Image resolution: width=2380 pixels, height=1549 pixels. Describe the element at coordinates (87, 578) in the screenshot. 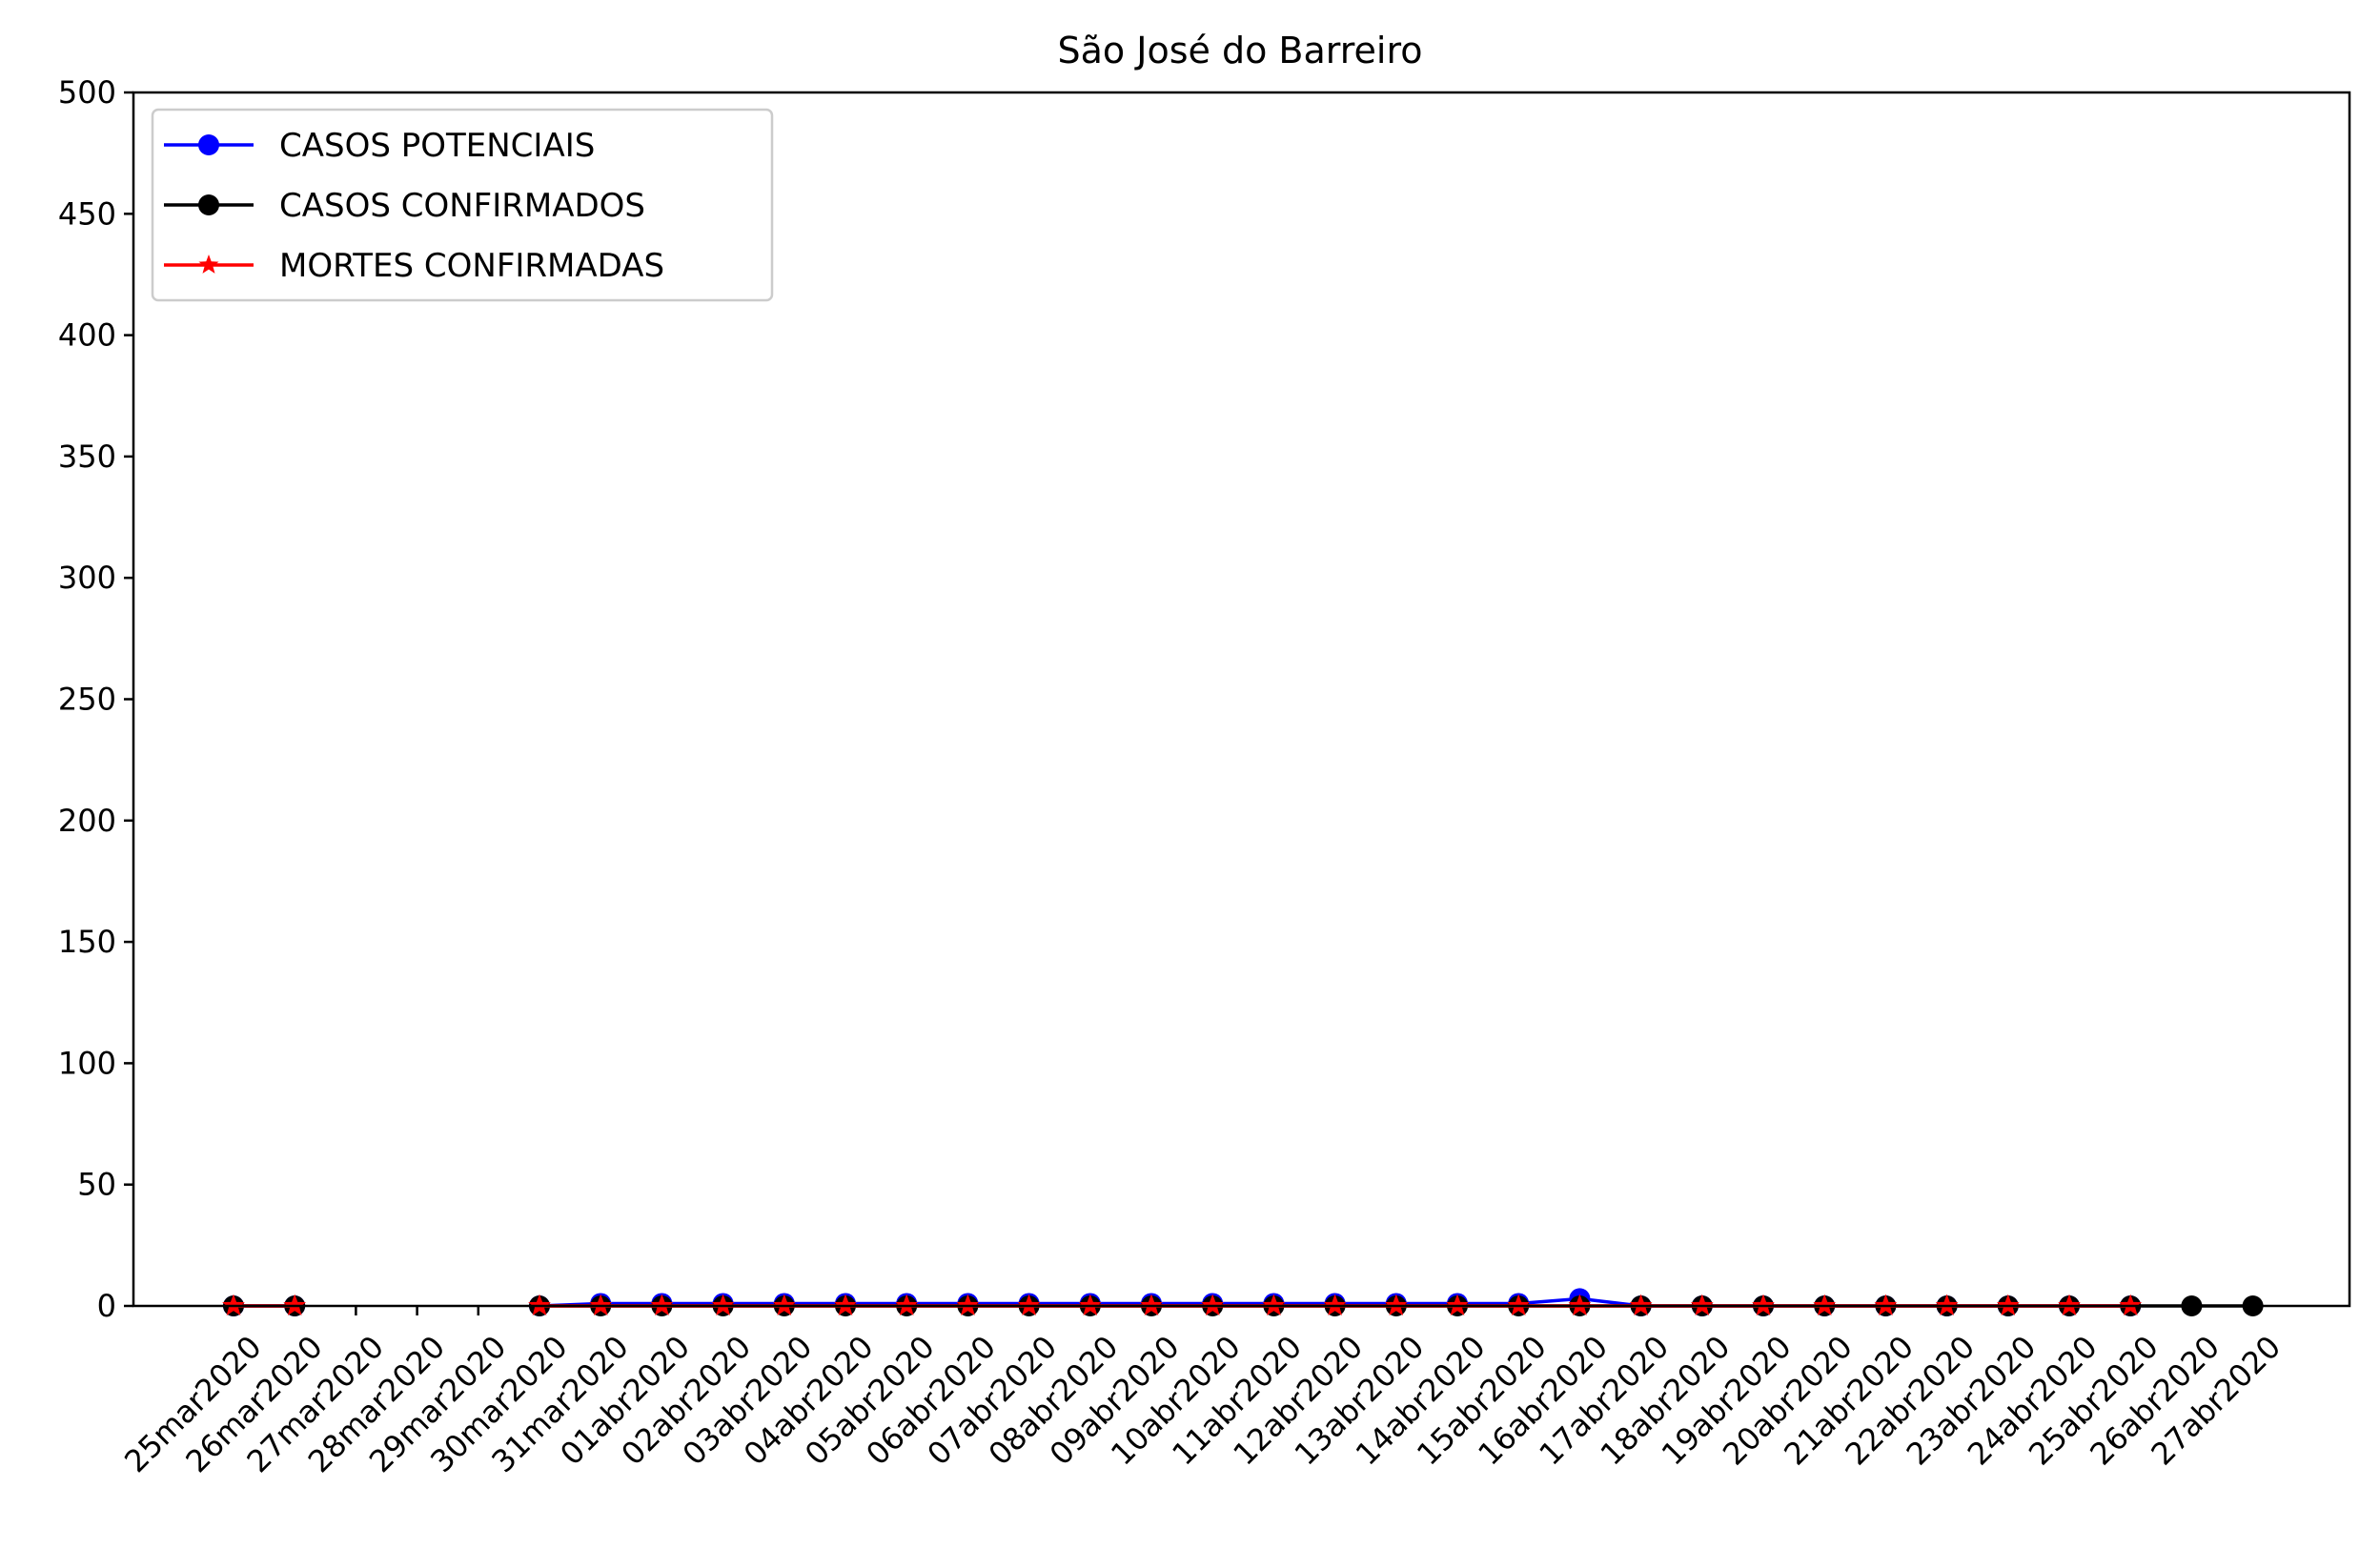

I see `y-tick-label: 300` at that location.